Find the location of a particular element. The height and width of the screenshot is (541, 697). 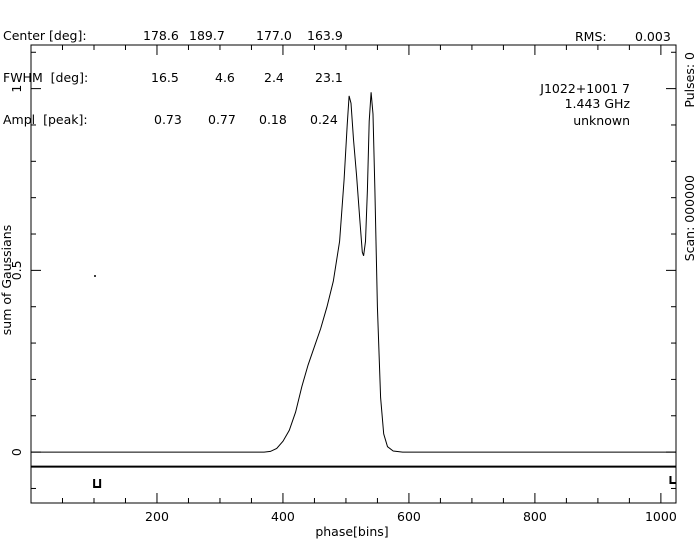

y-tick-label: 0.5 is located at coordinates (16, 270).